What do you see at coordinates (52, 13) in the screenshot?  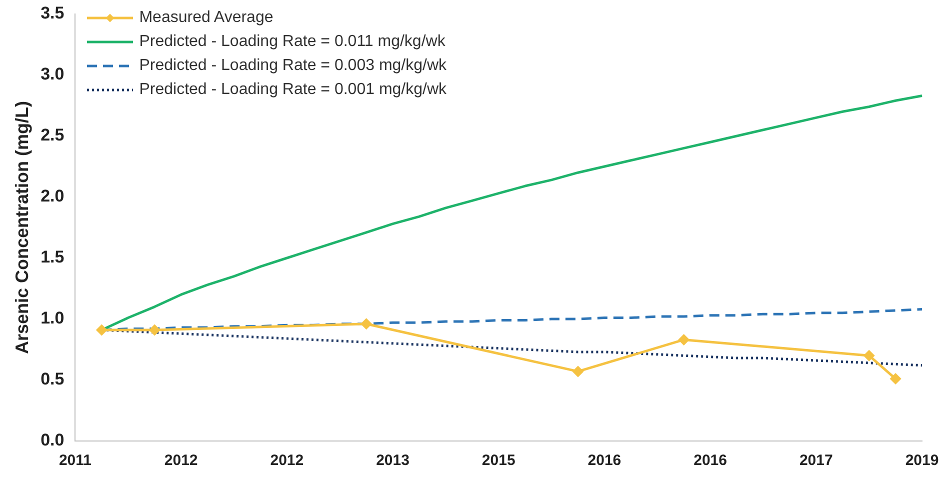 I see `y-tick-label: 3.5` at bounding box center [52, 13].